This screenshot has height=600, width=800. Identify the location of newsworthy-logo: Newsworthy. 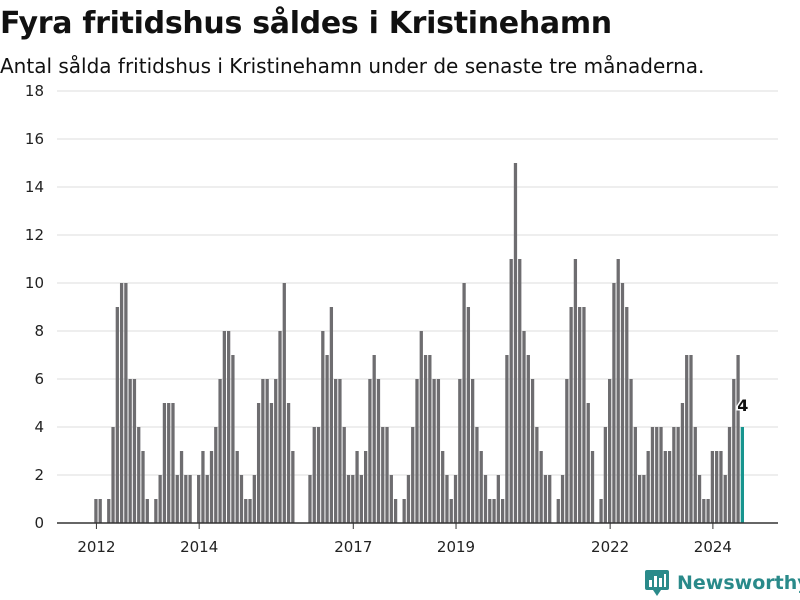
(722, 583).